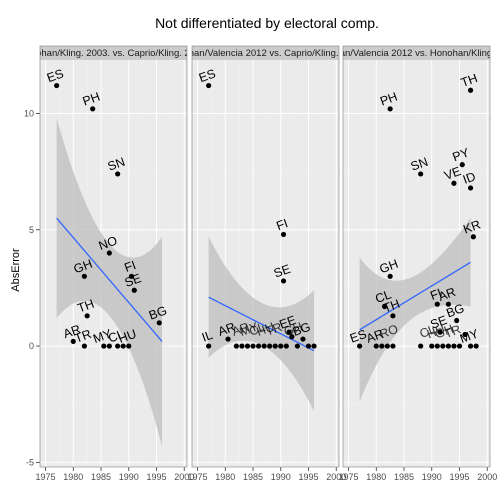  What do you see at coordinates (130, 266) in the screenshot?
I see `point-label: FI` at bounding box center [130, 266].